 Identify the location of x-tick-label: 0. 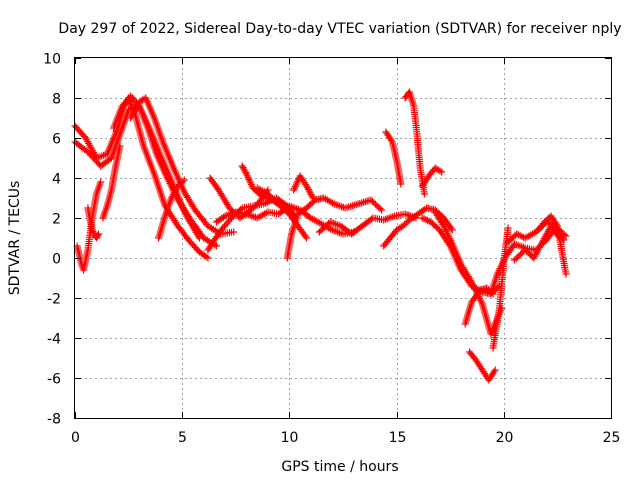
(75, 438).